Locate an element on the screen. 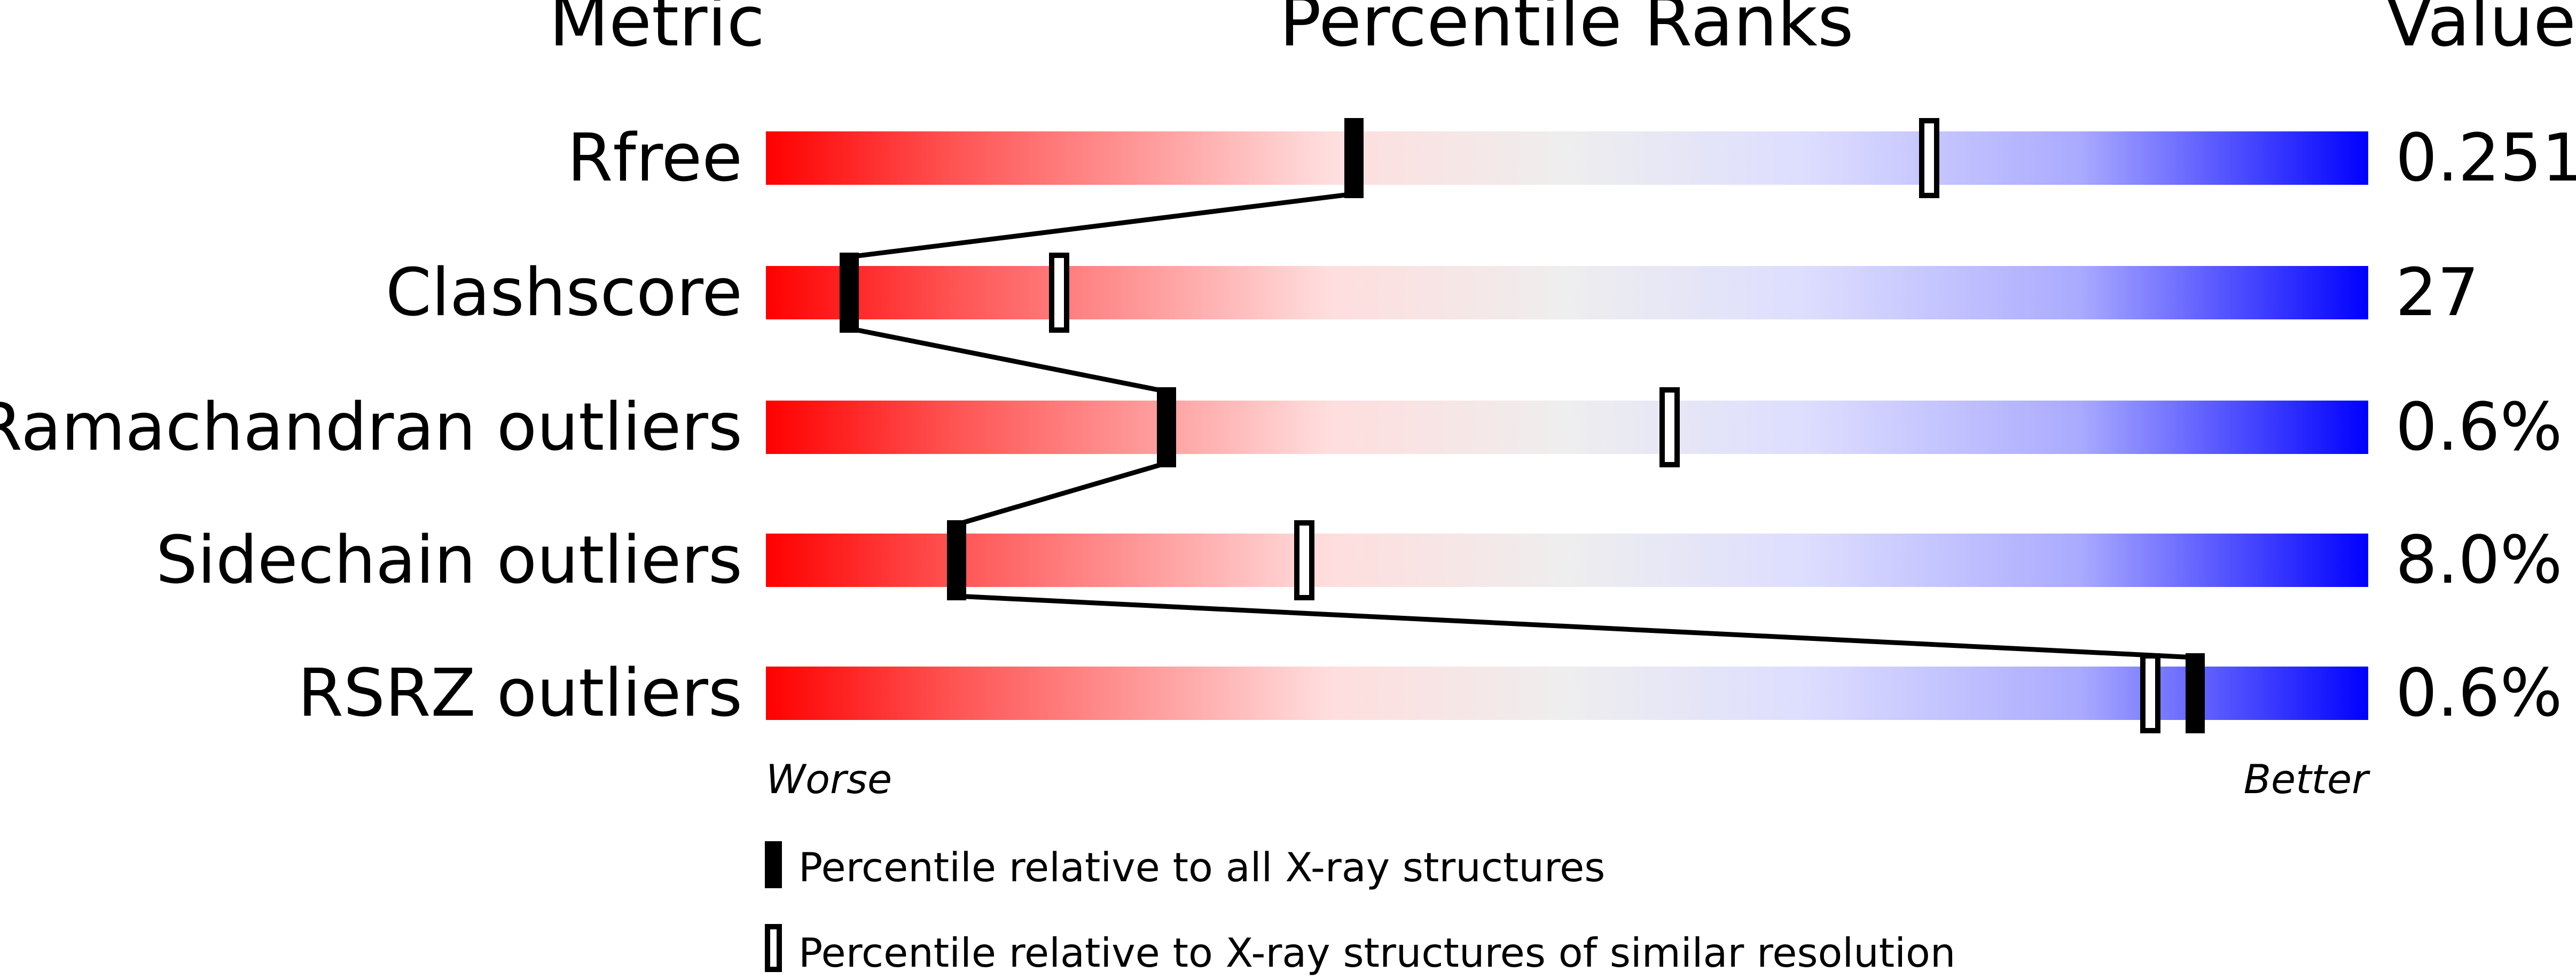 This screenshot has width=2576, height=979. metric-value: 8.0% is located at coordinates (2479, 560).